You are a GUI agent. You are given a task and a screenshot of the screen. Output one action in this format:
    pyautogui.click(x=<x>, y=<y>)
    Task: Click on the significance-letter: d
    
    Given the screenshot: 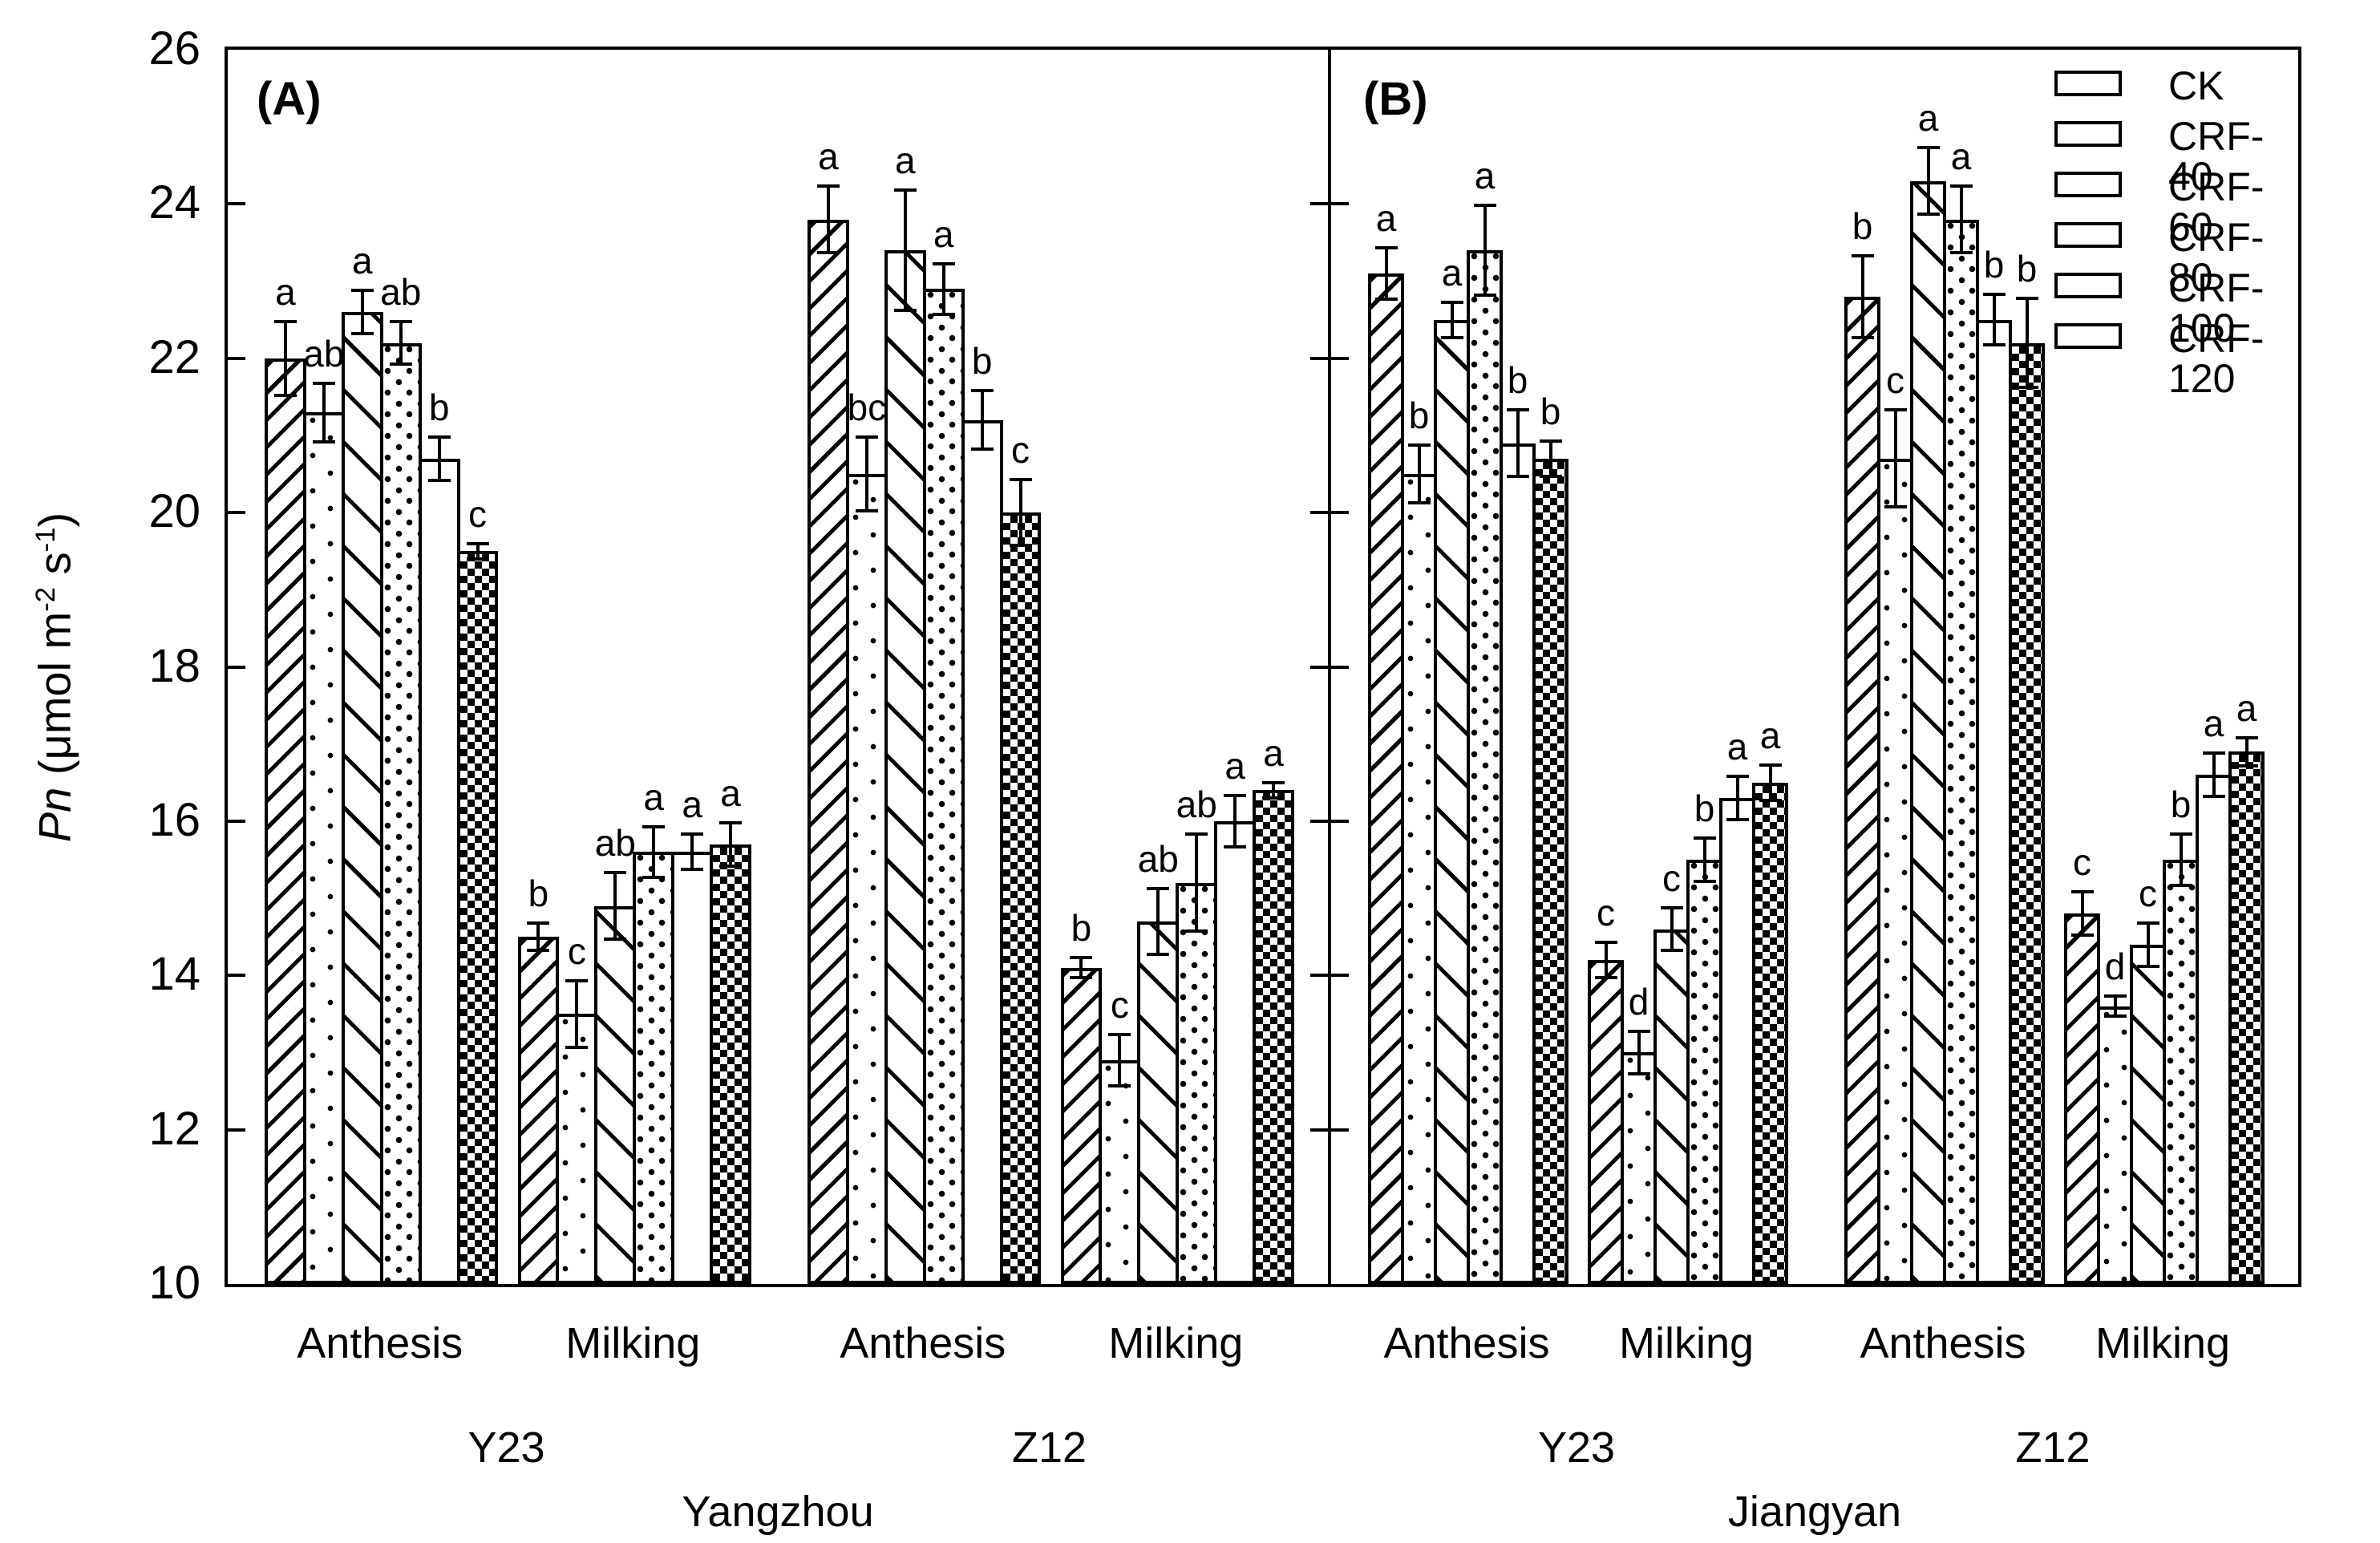 What is the action you would take?
    pyautogui.click(x=2115, y=967)
    